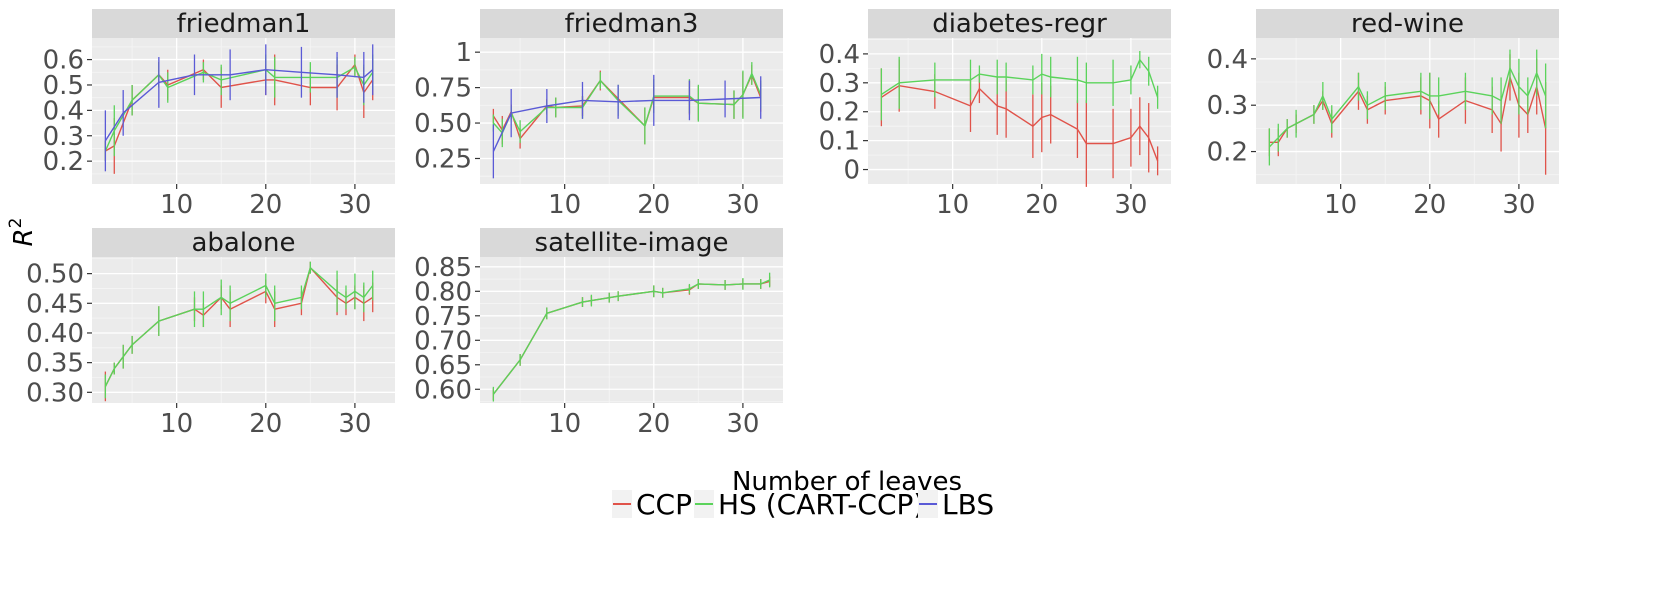 This screenshot has width=1657, height=607. What do you see at coordinates (55, 334) in the screenshot?
I see `y-tick-label: 0.40` at bounding box center [55, 334].